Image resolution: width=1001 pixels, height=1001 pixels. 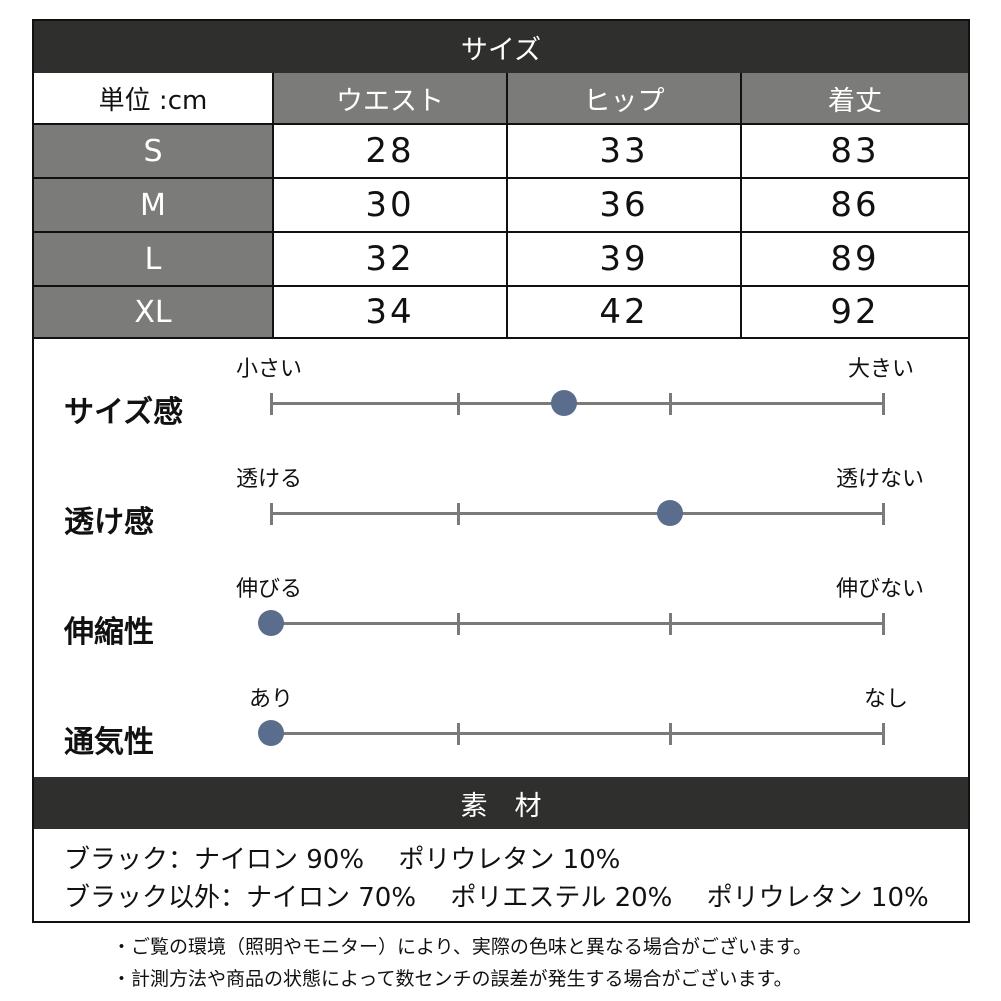 What do you see at coordinates (154, 206) in the screenshot?
I see `size-label-m: M` at bounding box center [154, 206].